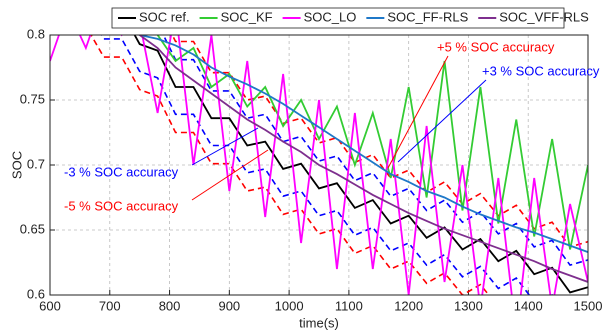 The height and width of the screenshot is (333, 604). I want to click on legend-label: SOC ref., so click(164, 16).